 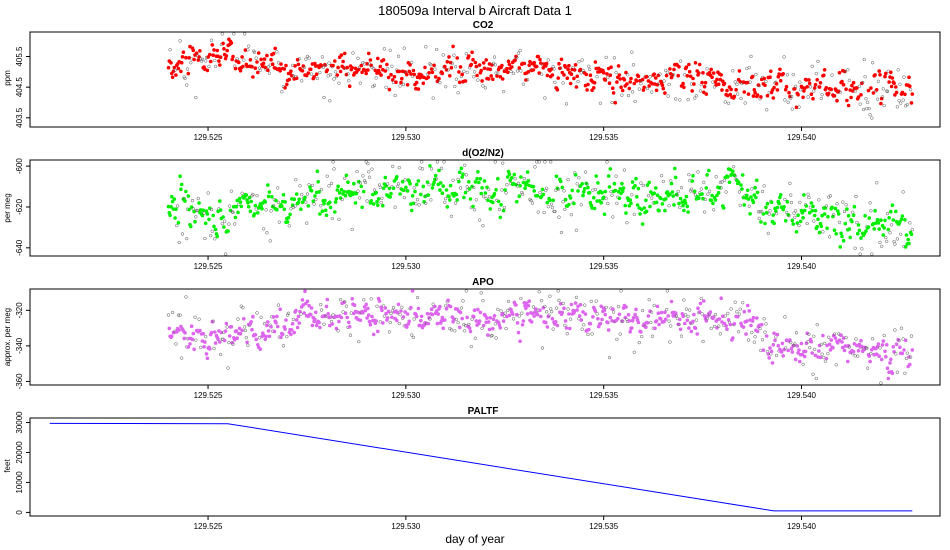 What do you see at coordinates (540, 208) in the screenshot?
I see `o2n2-data-points` at bounding box center [540, 208].